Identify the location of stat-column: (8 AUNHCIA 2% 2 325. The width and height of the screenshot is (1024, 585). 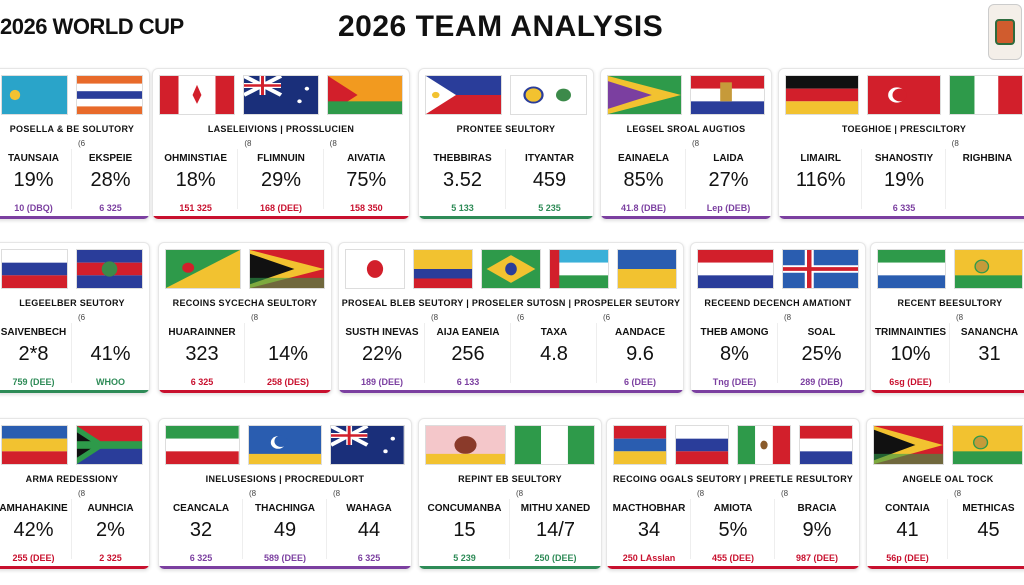
(110, 526).